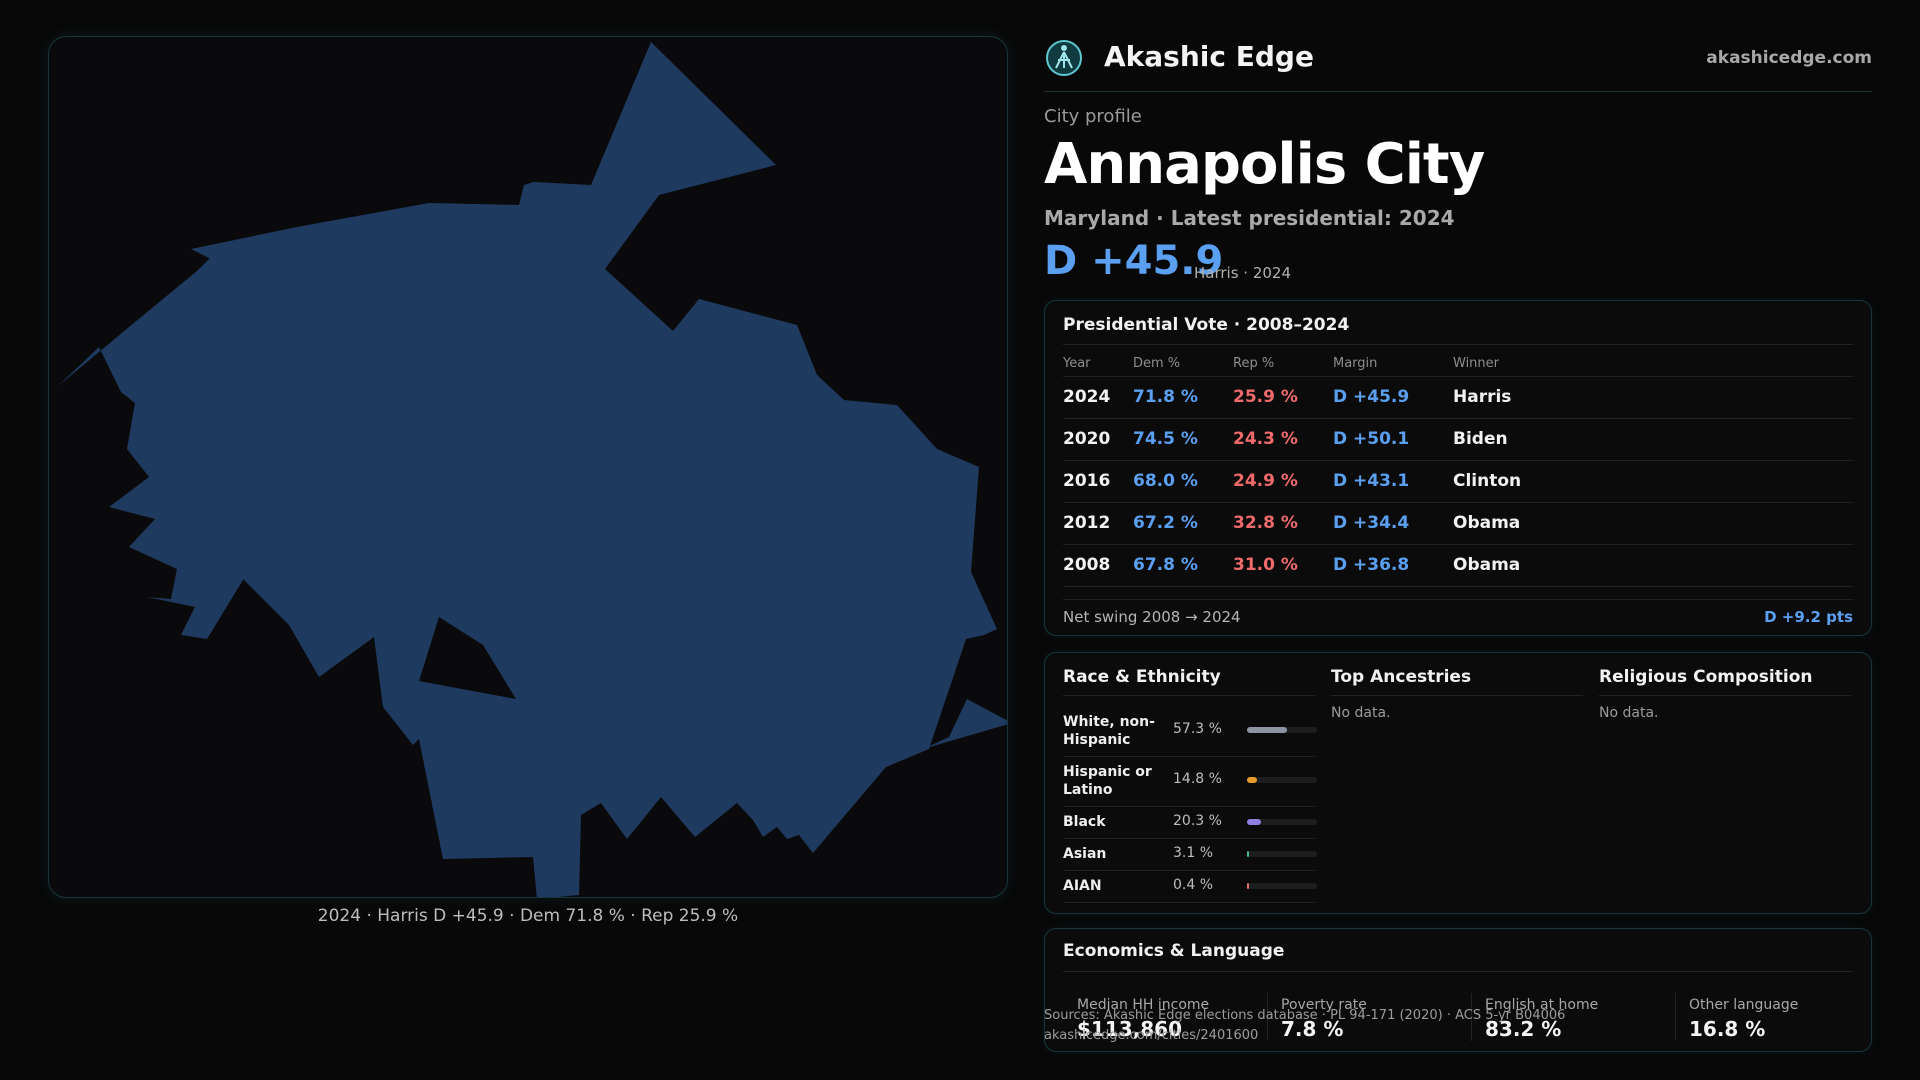  Describe the element at coordinates (1744, 1005) in the screenshot. I see `stat-label: Other language` at that location.